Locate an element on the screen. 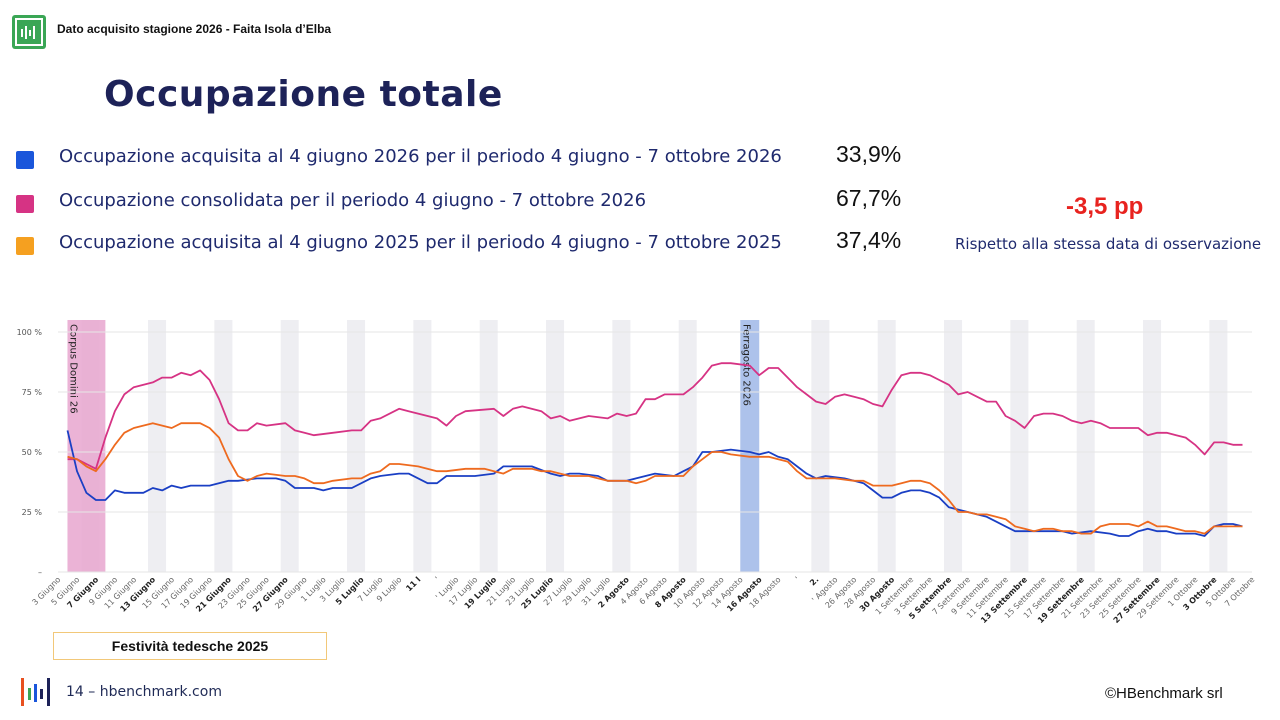  legend-swatch-orange is located at coordinates (25, 246).